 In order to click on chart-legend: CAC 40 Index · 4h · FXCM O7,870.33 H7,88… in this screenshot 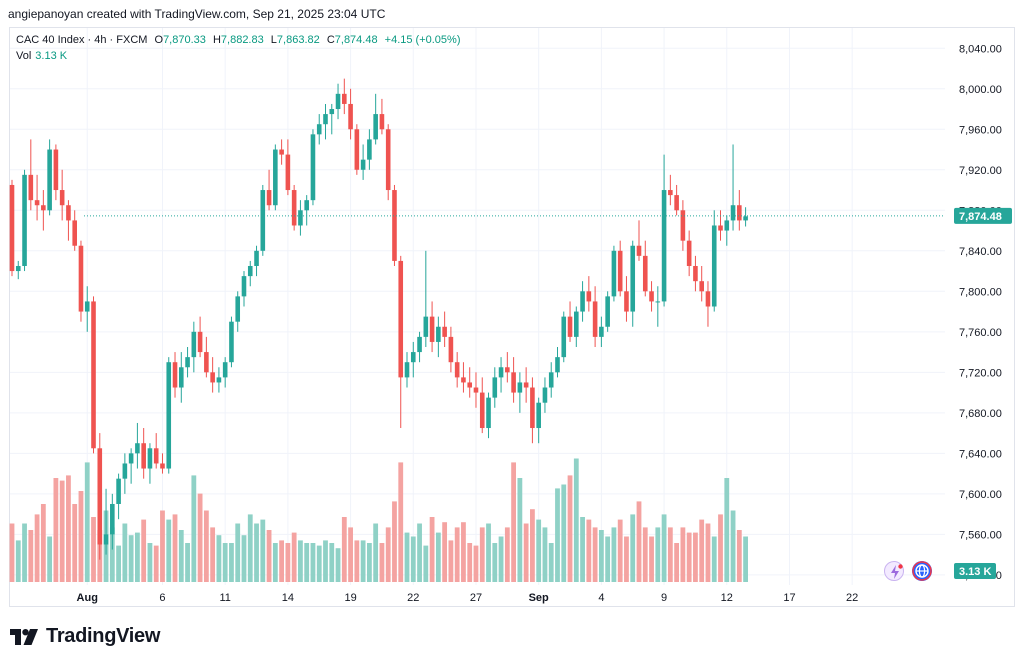, I will do `click(238, 48)`.